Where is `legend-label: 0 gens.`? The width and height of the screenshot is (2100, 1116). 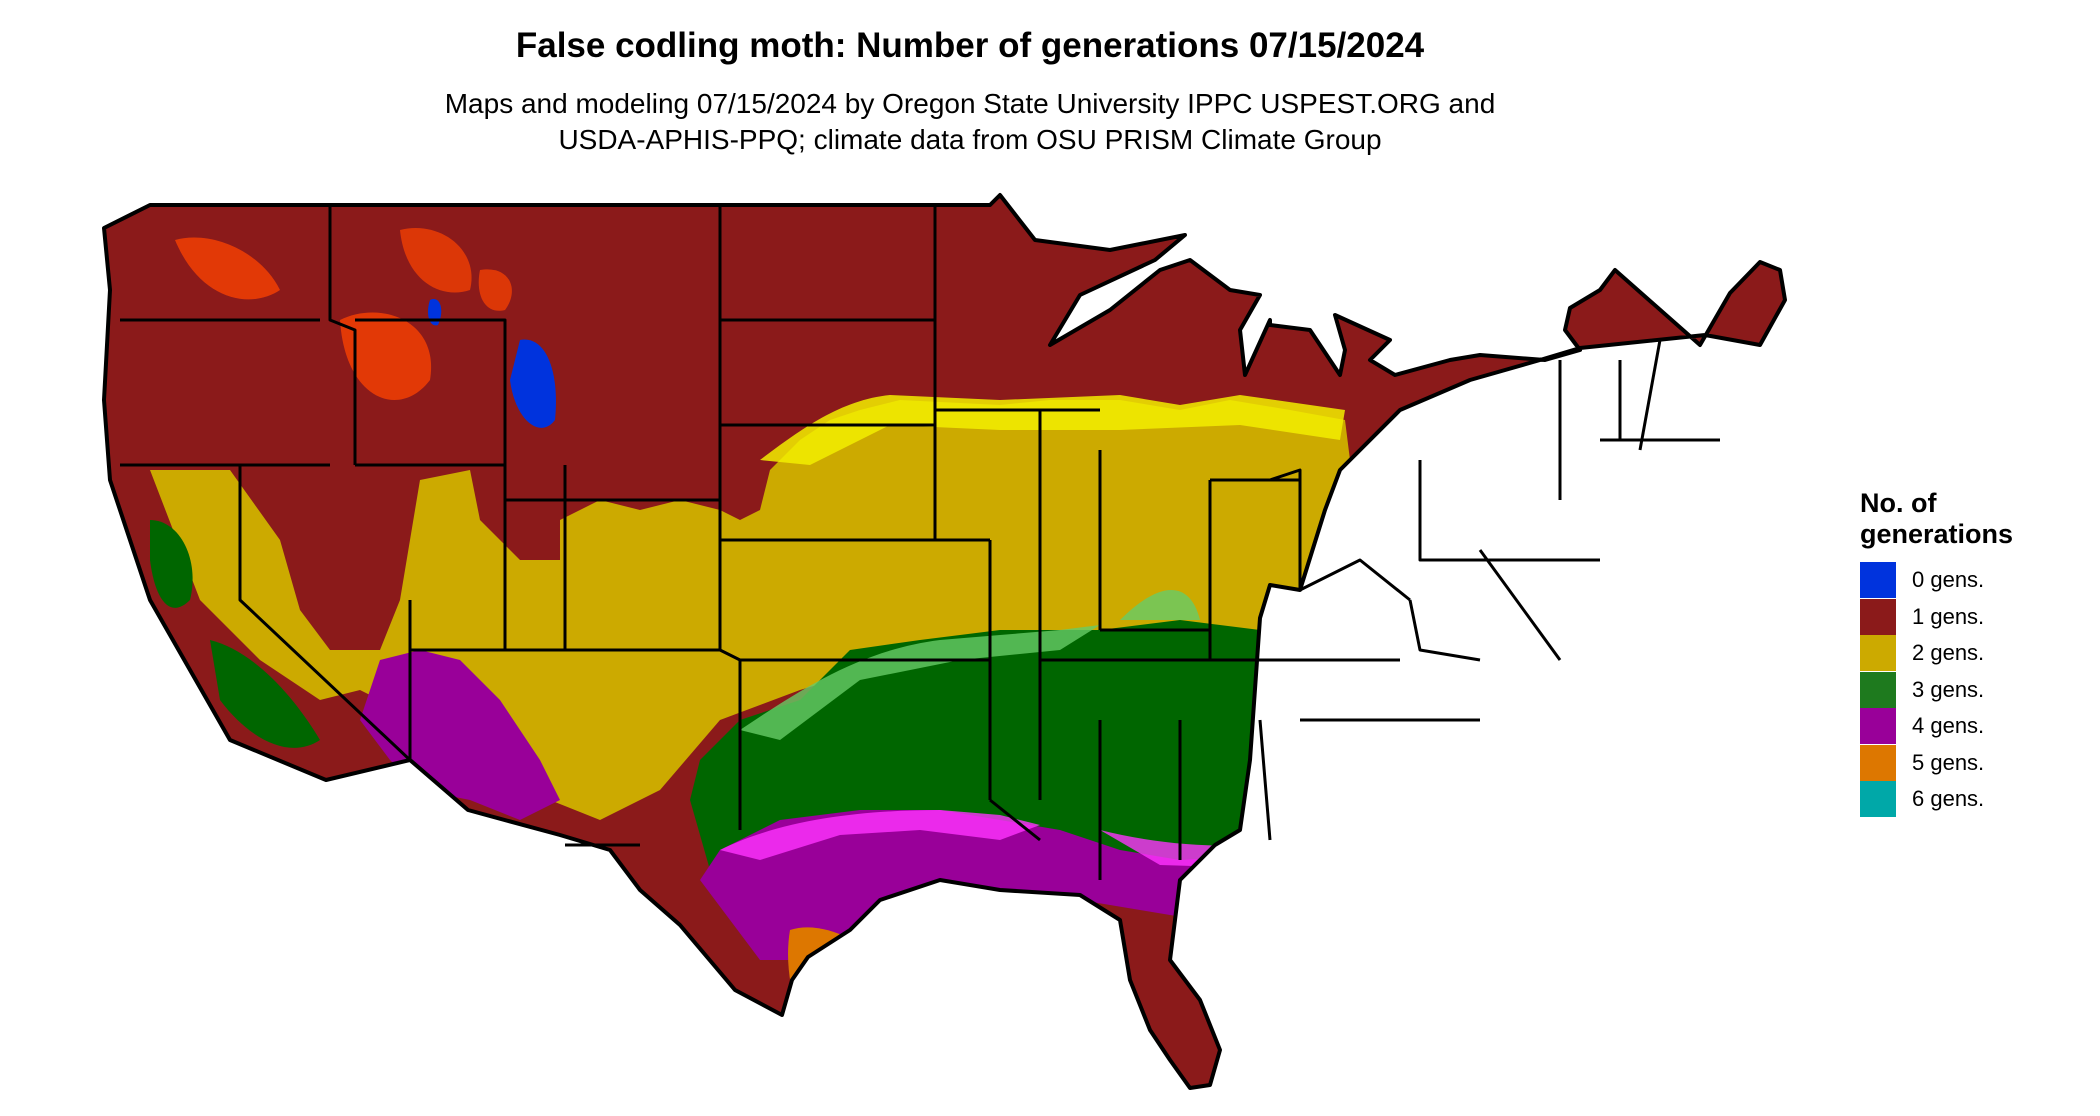
legend-label: 0 gens. is located at coordinates (1948, 580).